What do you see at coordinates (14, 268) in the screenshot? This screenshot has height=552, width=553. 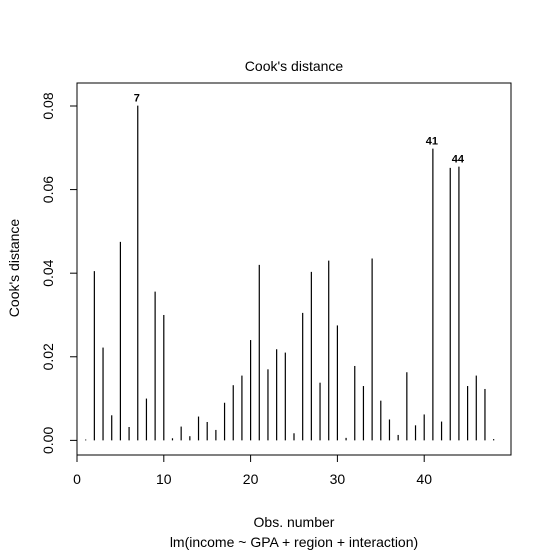 I see `y-axis-label: Cook's distance` at bounding box center [14, 268].